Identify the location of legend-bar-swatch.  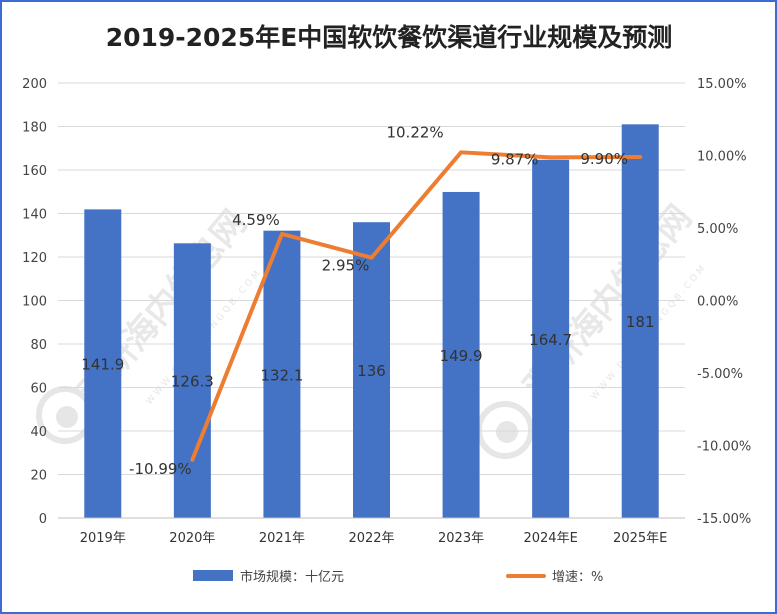
(213, 575).